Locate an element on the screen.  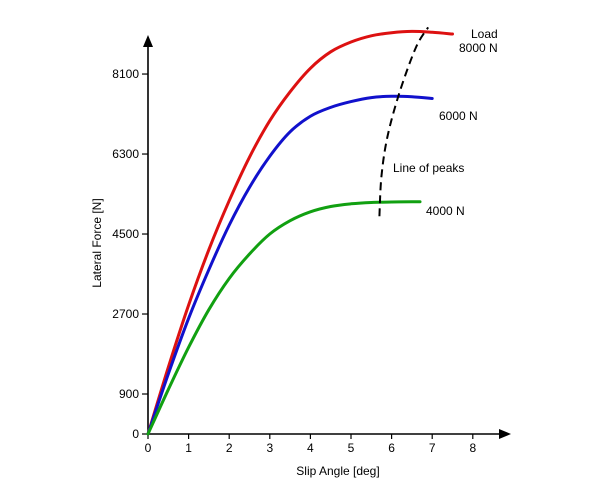
series-label: 8000 N is located at coordinates (478, 48).